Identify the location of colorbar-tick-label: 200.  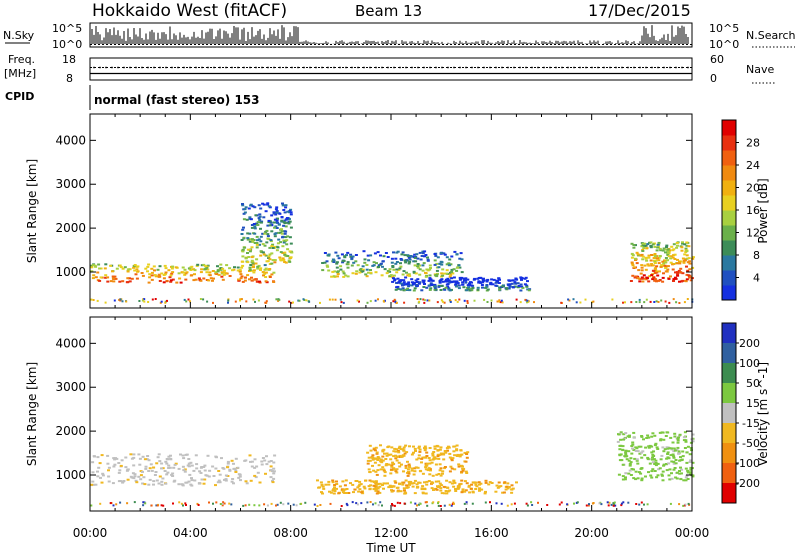
(749, 343).